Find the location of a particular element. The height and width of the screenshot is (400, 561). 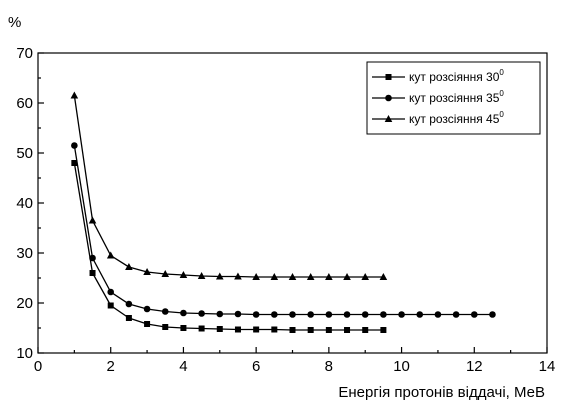

y-axis-label: % is located at coordinates (14, 22).